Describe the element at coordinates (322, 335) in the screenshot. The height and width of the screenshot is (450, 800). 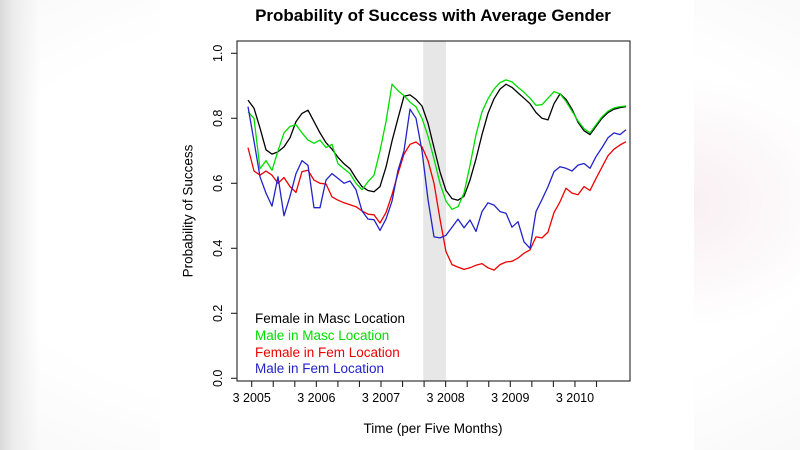
I see `legend-entry-male-in-masc-location: Male in Masc Location` at that location.